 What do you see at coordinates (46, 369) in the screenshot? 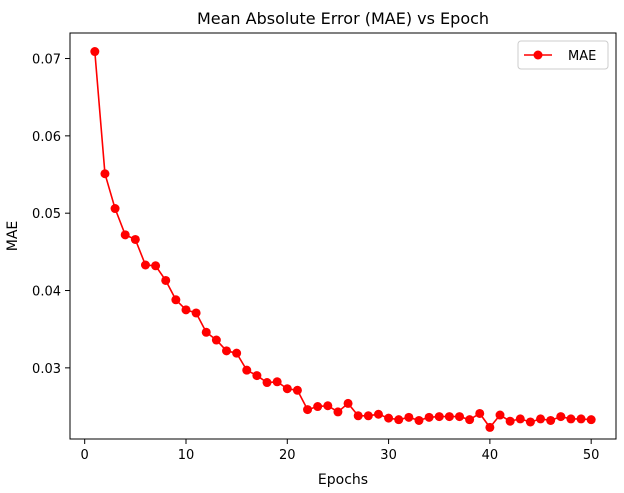
I see `y-tick-label: 0.03` at bounding box center [46, 369].